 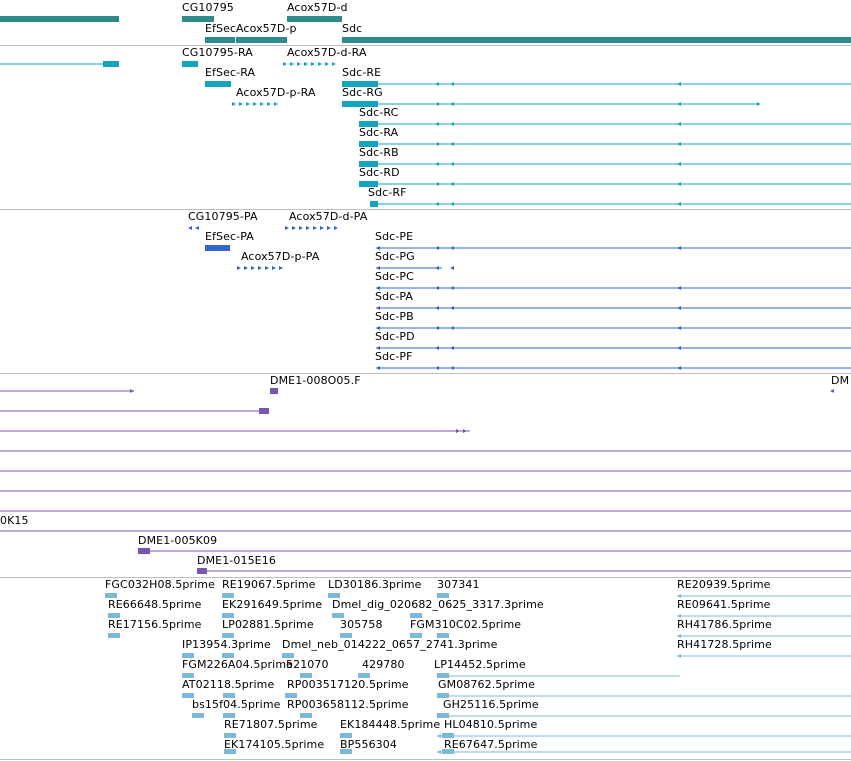 I want to click on feature-label-0k15: 0K15, so click(x=14, y=520).